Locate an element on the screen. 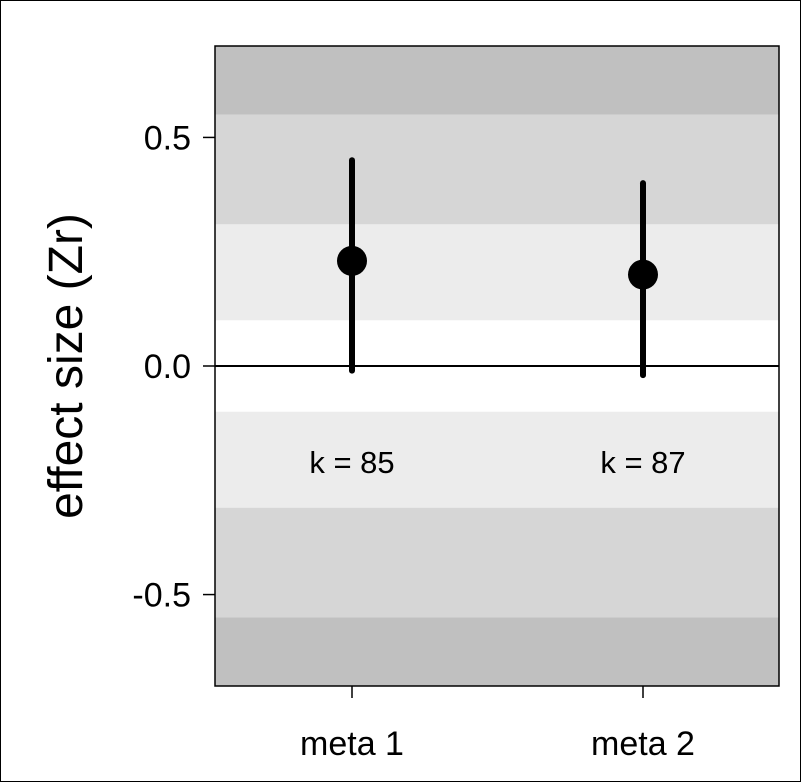 The height and width of the screenshot is (782, 801). k-label: k = 87 is located at coordinates (642, 462).